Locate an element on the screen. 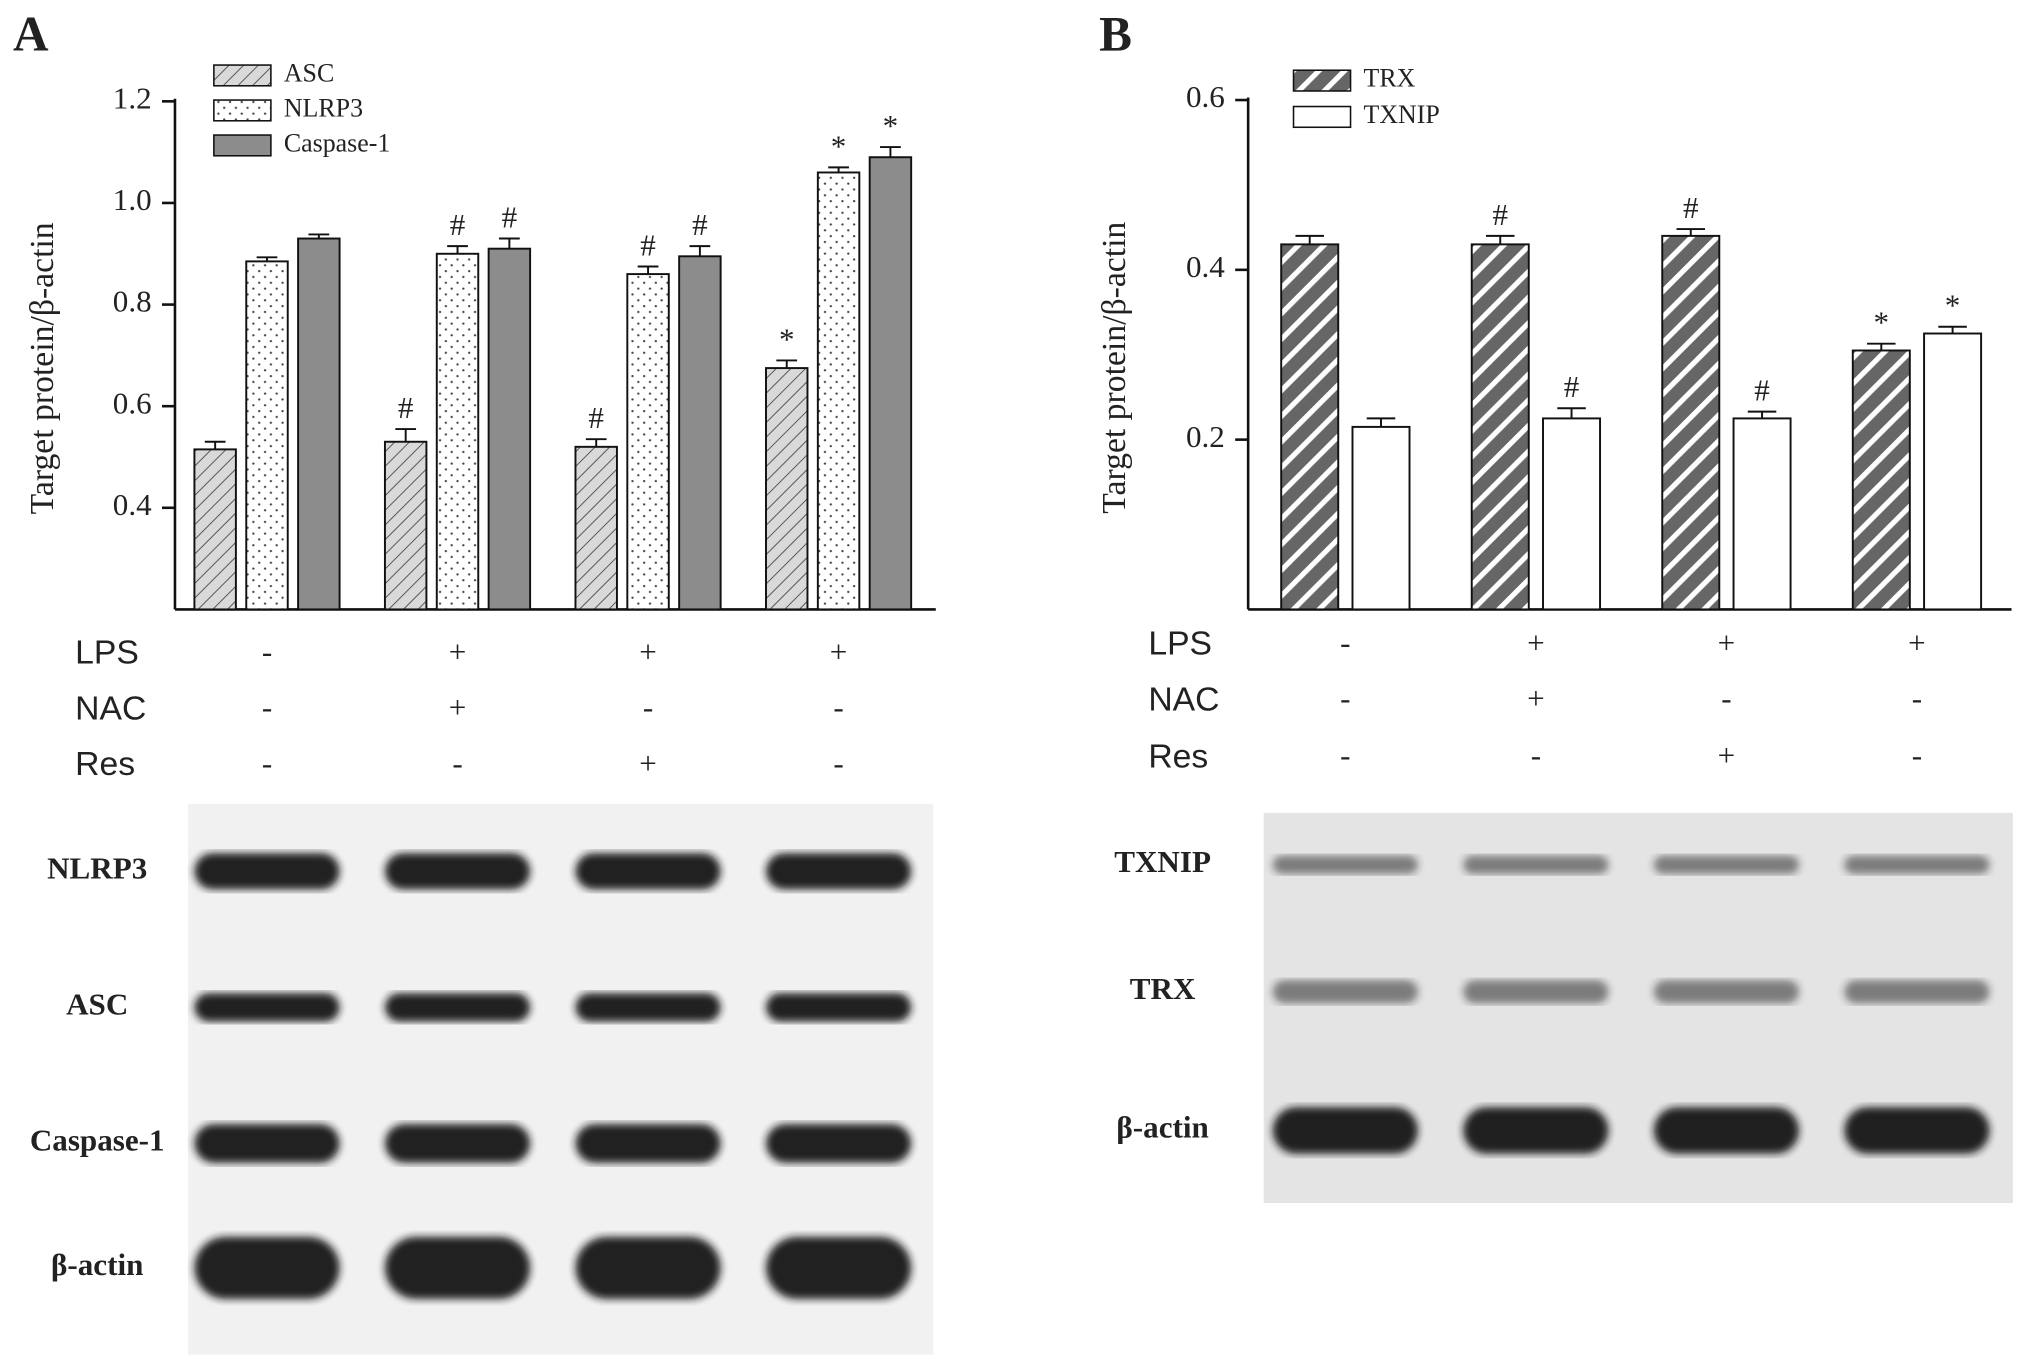  panel-label: A is located at coordinates (31, 33).